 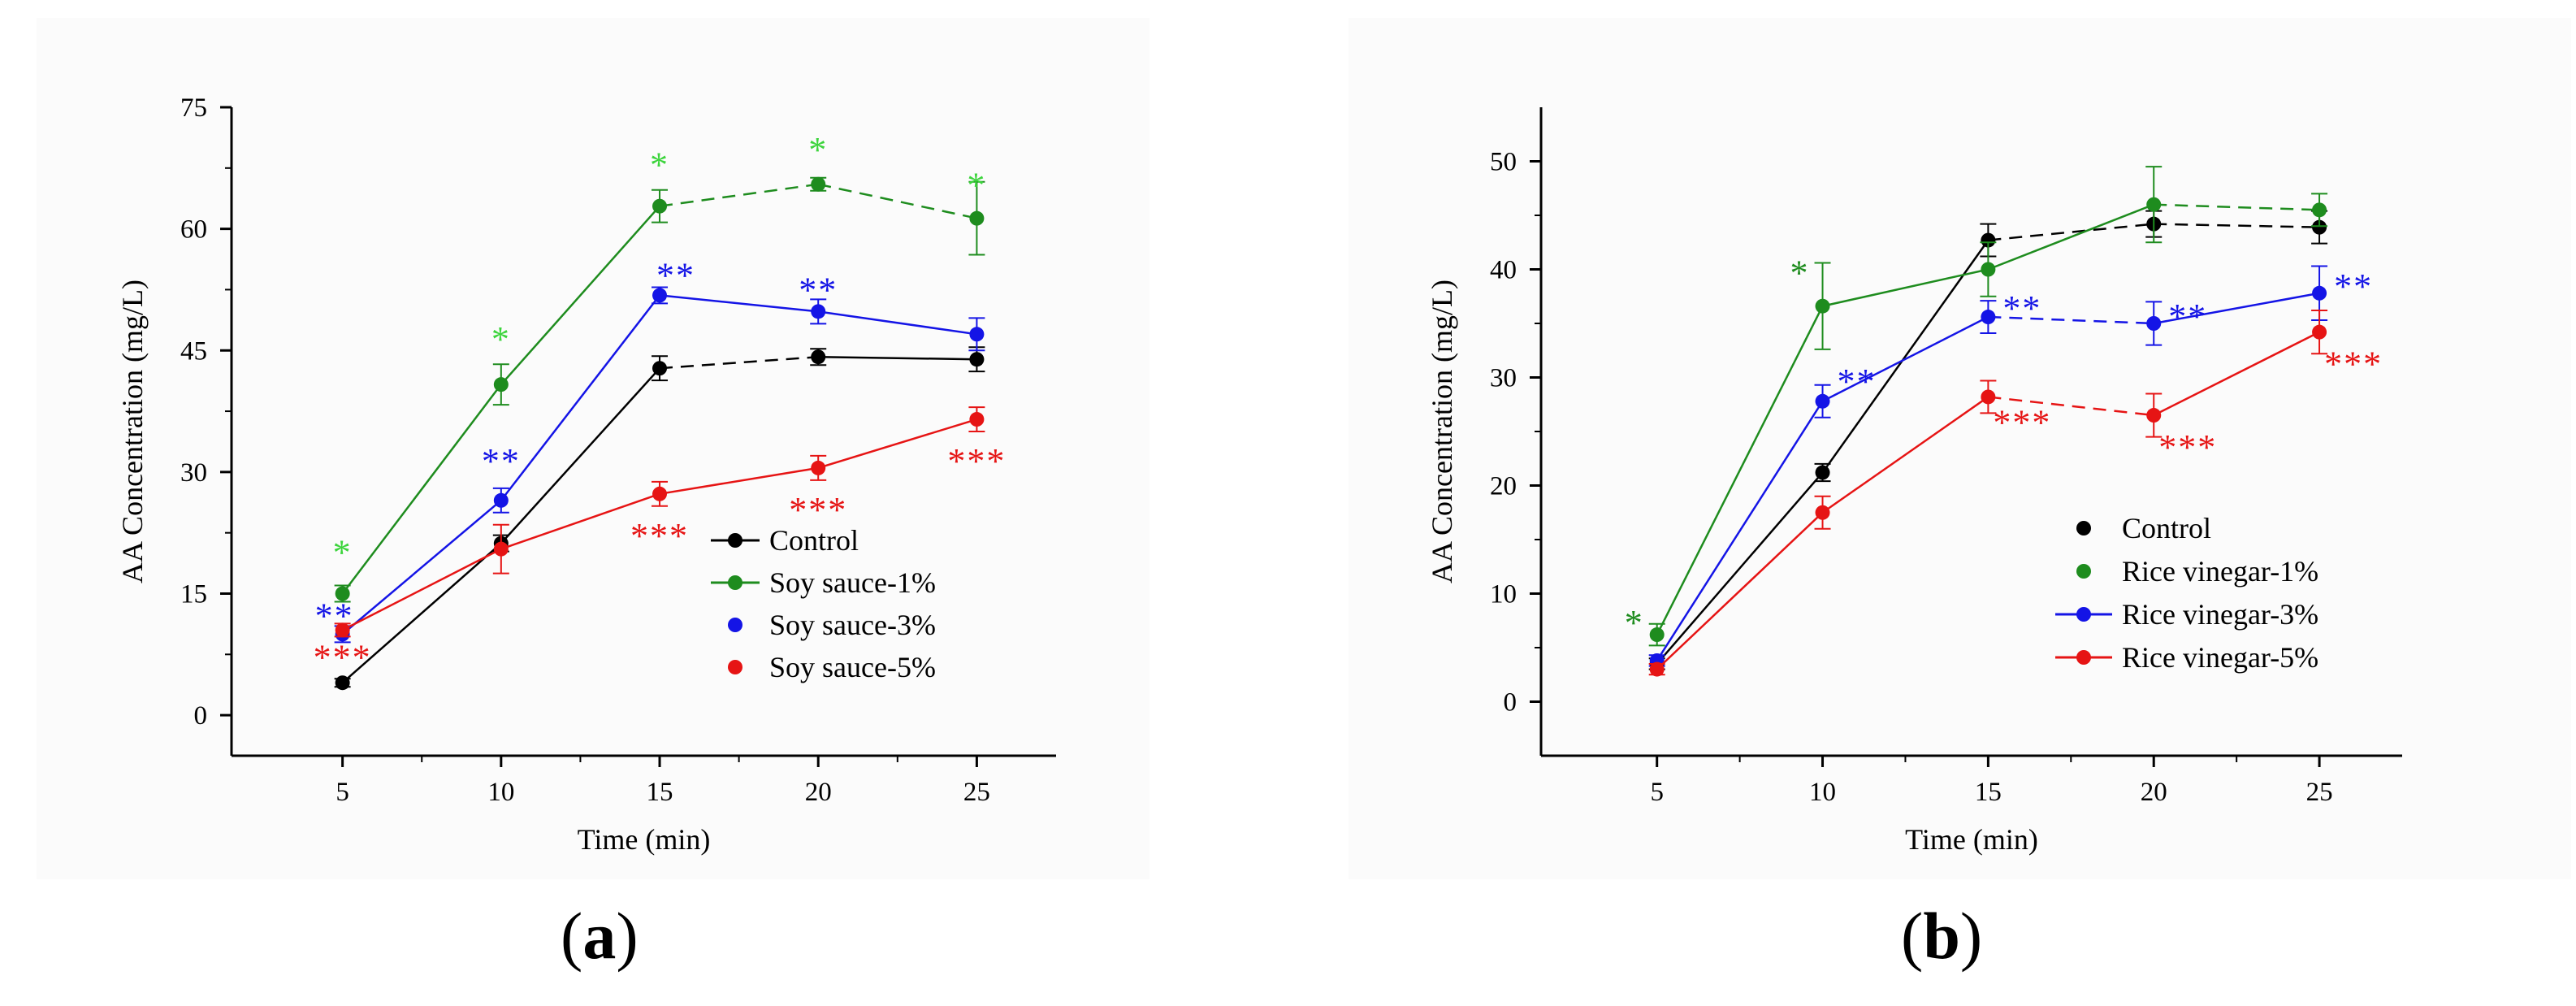 What do you see at coordinates (342, 792) in the screenshot?
I see `x-tick-label: 5` at bounding box center [342, 792].